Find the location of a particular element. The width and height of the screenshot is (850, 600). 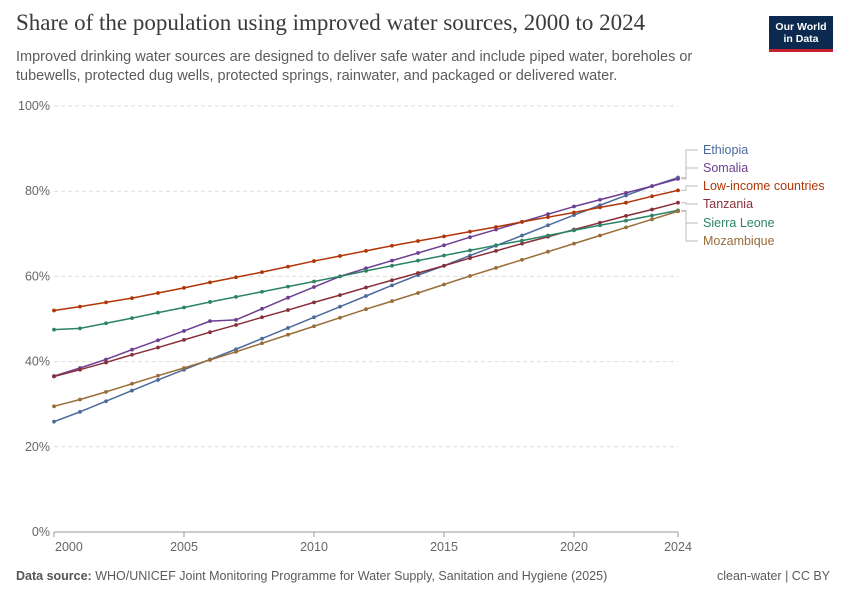

owid-logo: Our World in Data is located at coordinates (801, 34).